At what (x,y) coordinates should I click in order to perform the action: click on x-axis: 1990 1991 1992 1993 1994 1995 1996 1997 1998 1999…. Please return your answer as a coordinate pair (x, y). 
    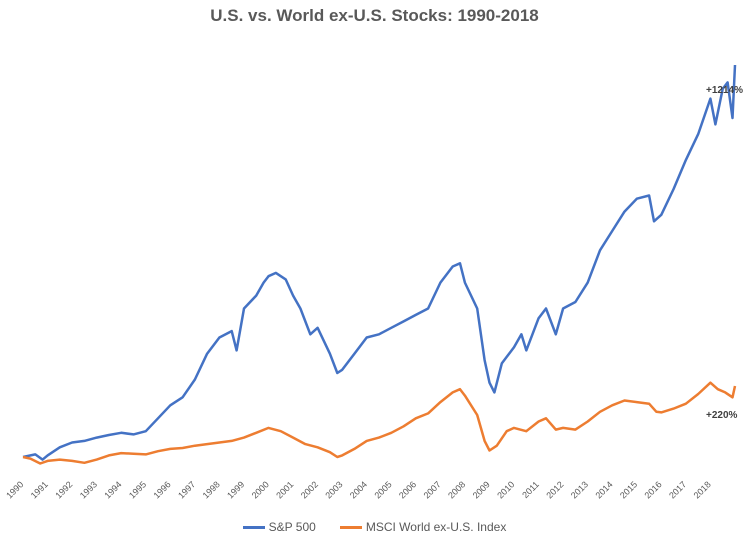
    Looking at the image, I should click on (358, 489).